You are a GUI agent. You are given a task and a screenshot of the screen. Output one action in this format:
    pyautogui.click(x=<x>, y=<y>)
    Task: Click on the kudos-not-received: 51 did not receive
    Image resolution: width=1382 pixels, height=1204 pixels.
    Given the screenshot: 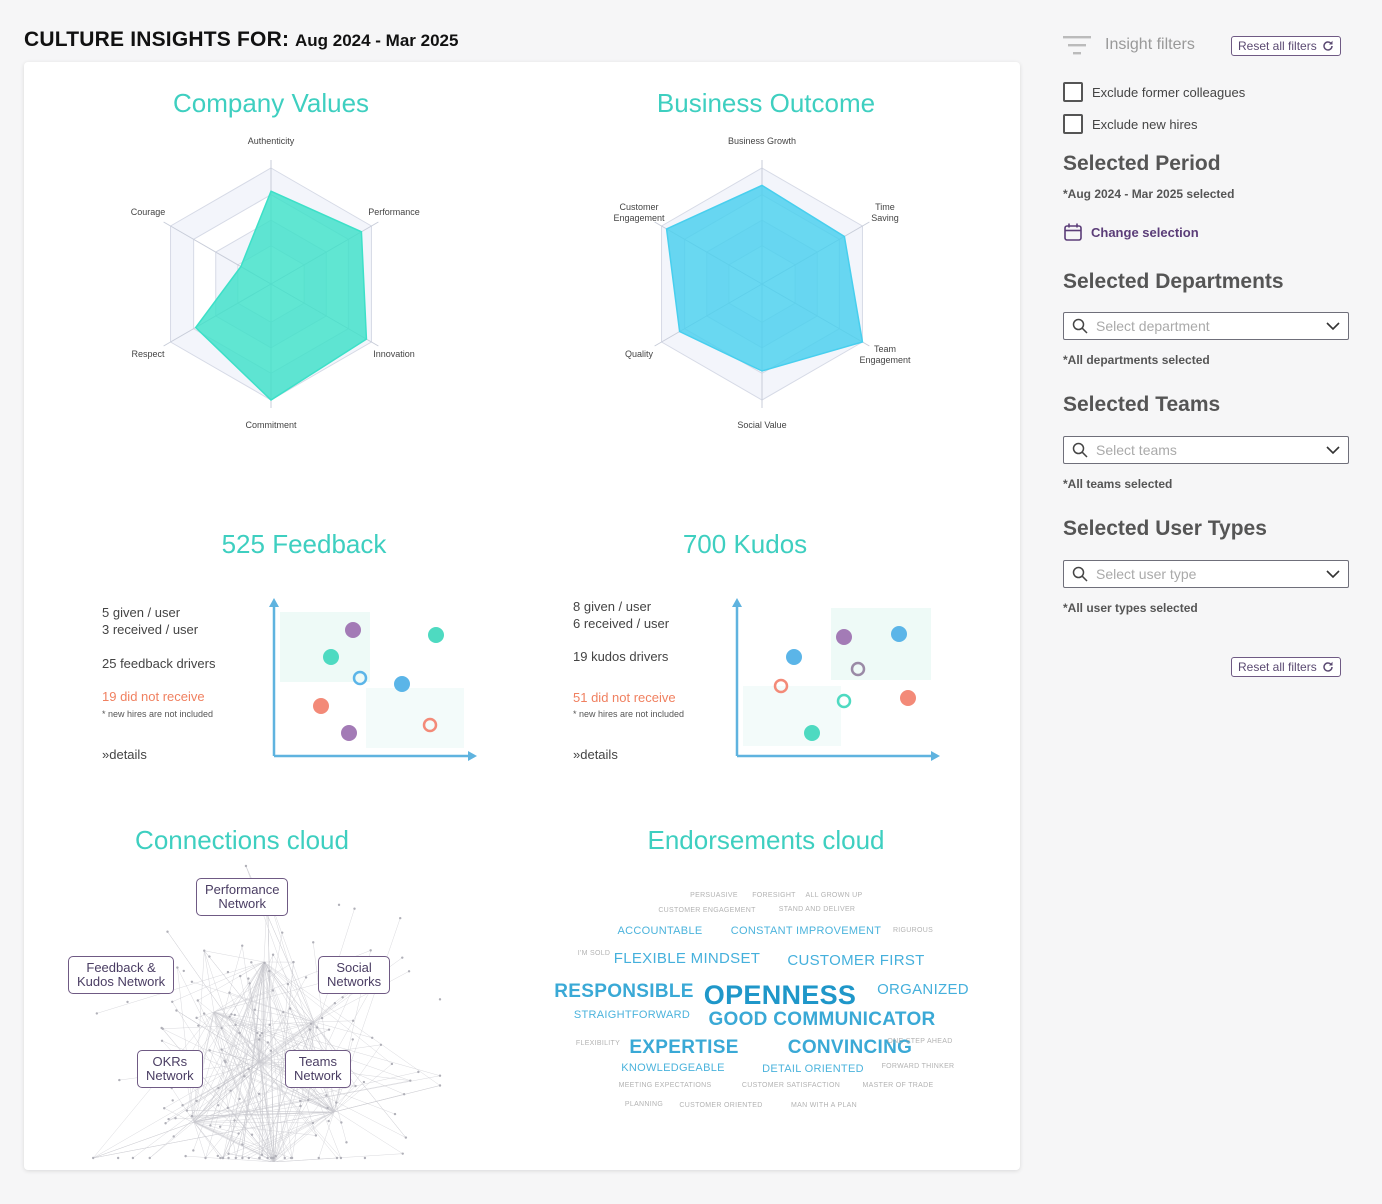 What is the action you would take?
    pyautogui.click(x=624, y=697)
    